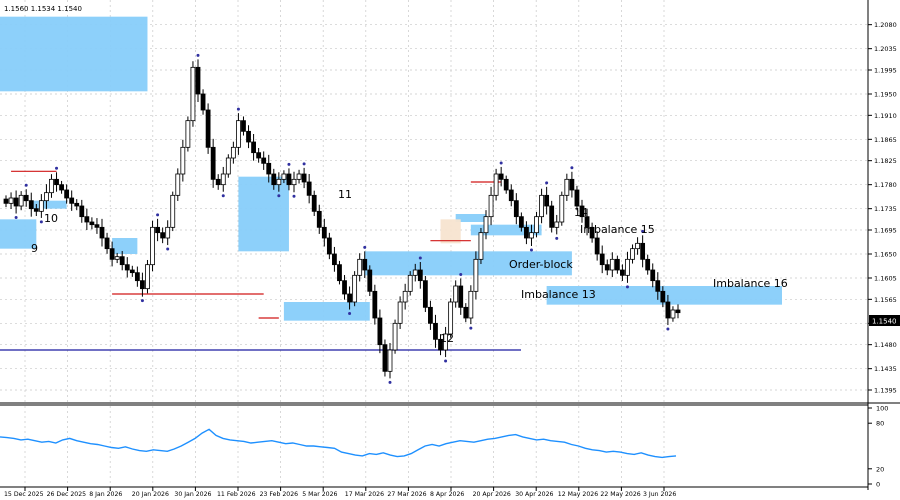 The width and height of the screenshot is (900, 500). Describe the element at coordinates (885, 279) in the screenshot. I see `price-tick-label: 1.1605` at that location.